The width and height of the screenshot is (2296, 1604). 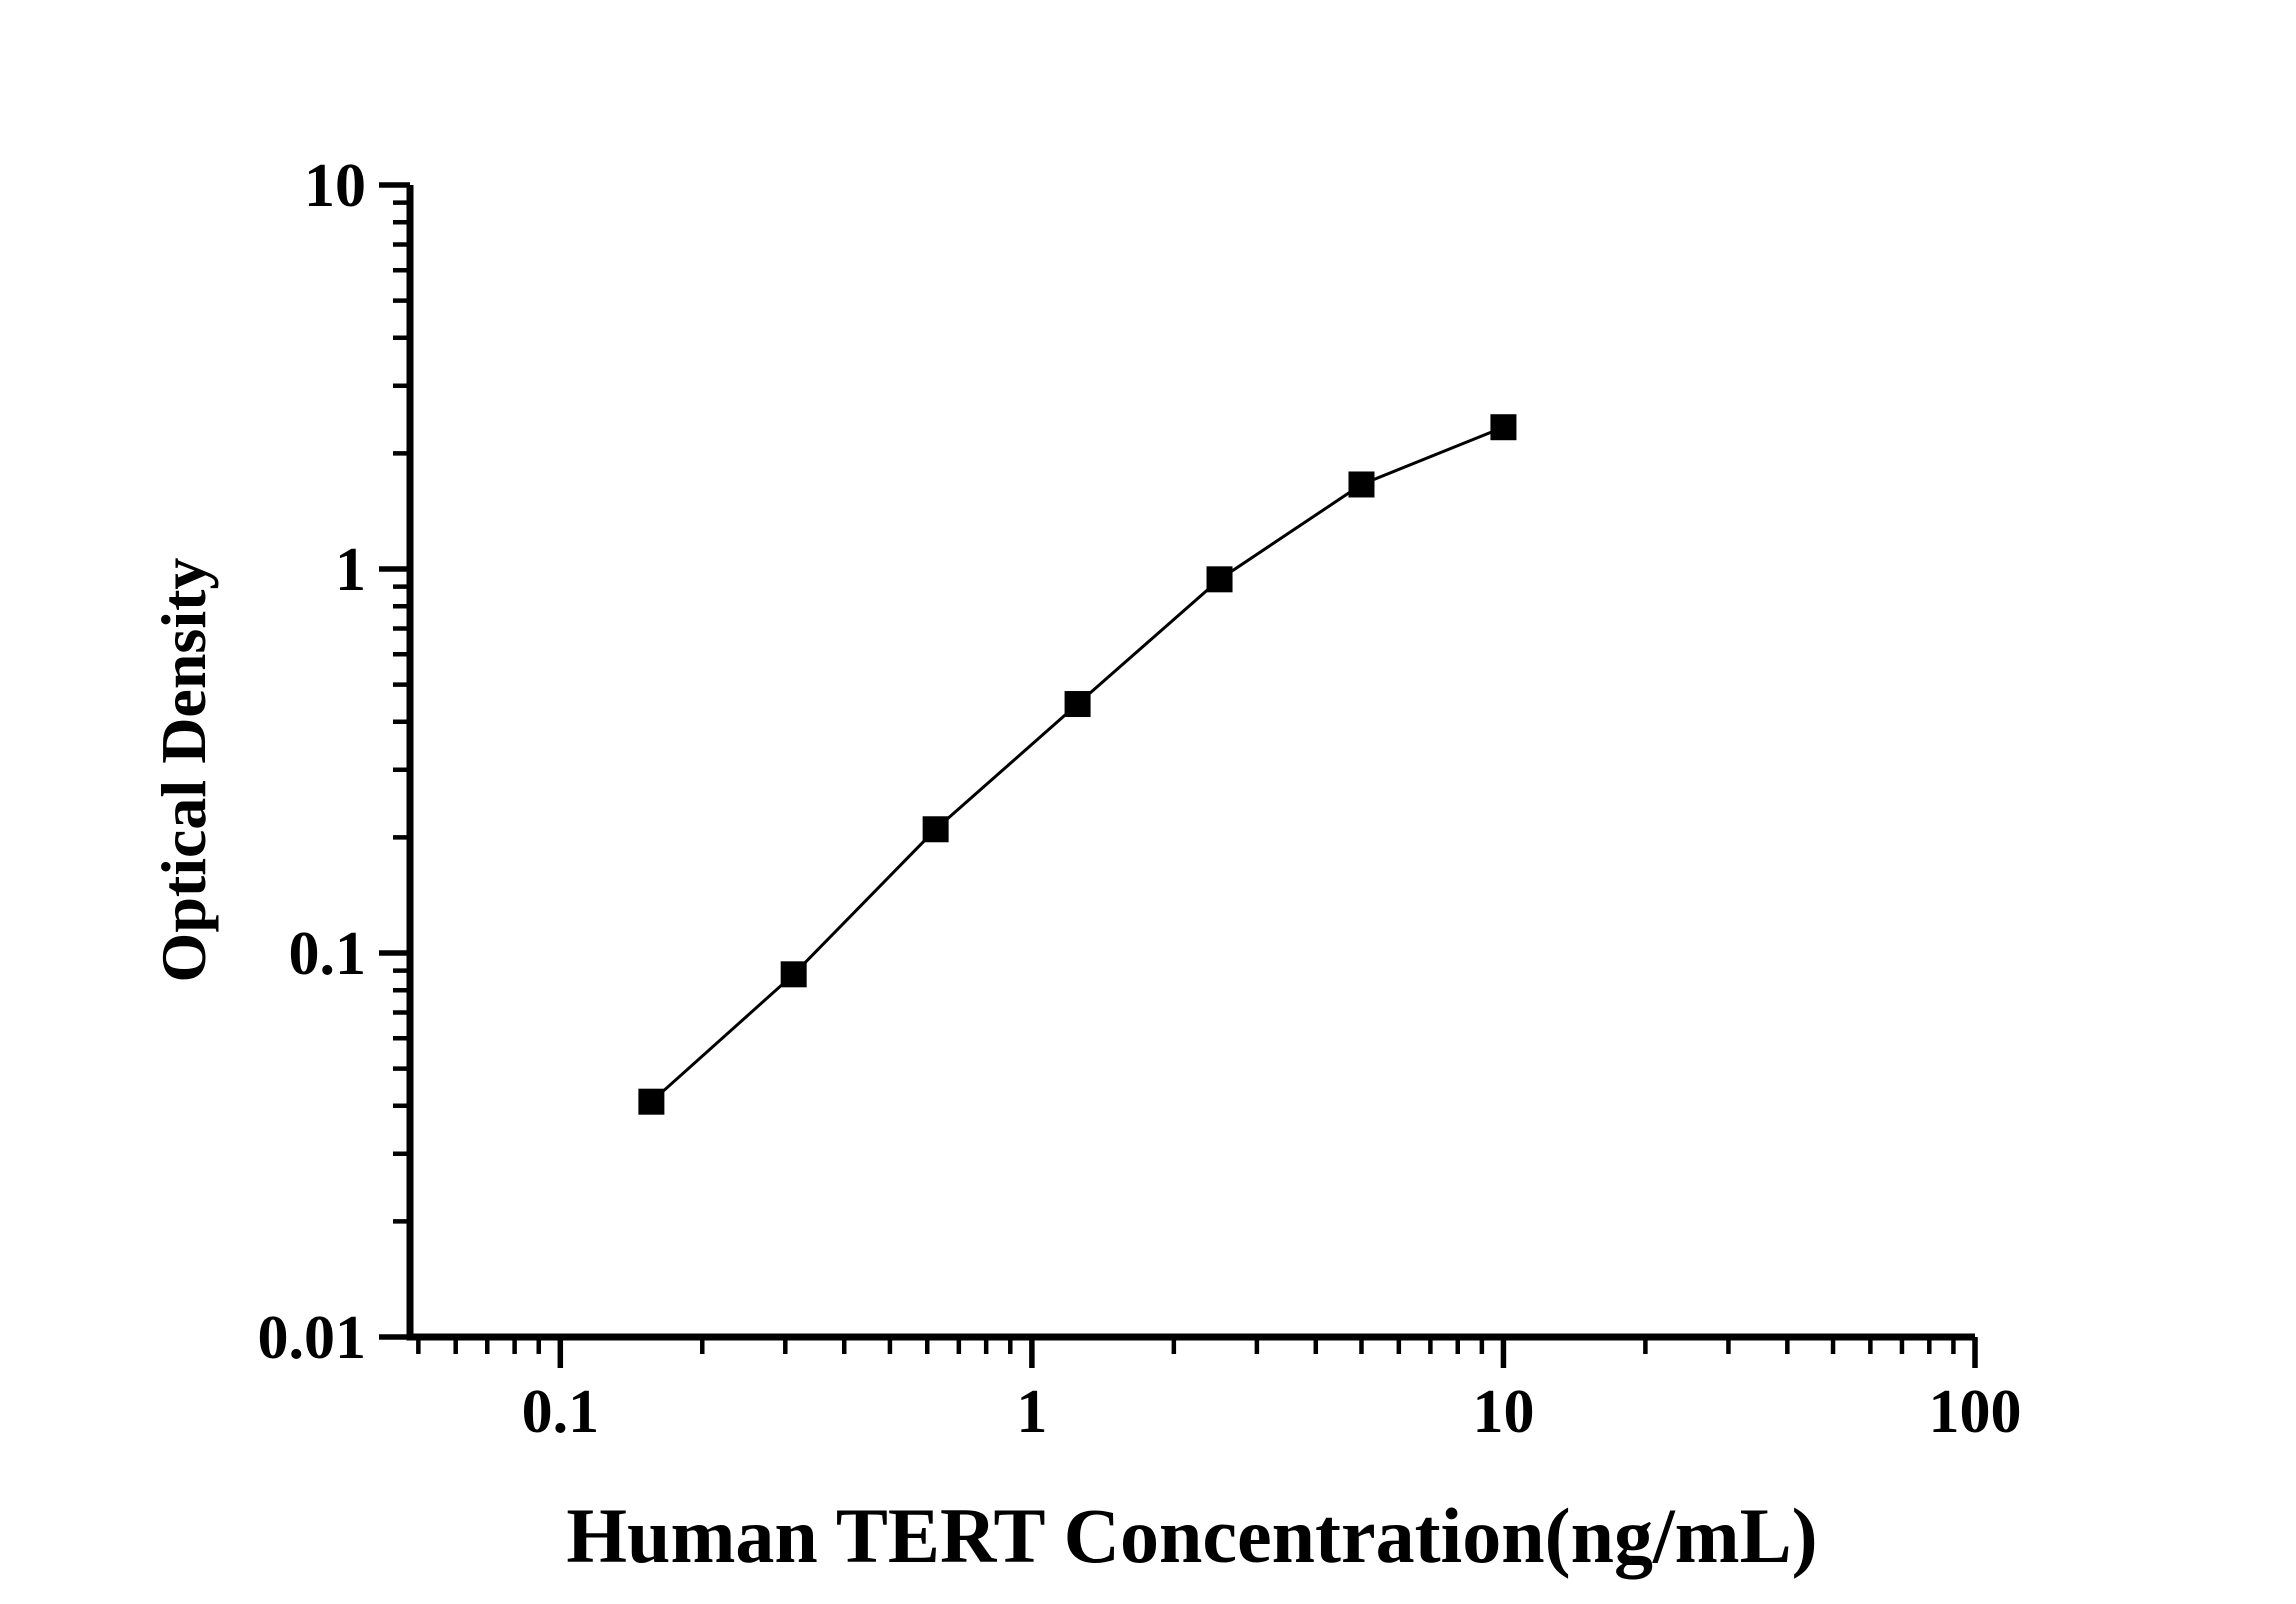 I want to click on x-tick-label: 1, so click(x=1031, y=1412).